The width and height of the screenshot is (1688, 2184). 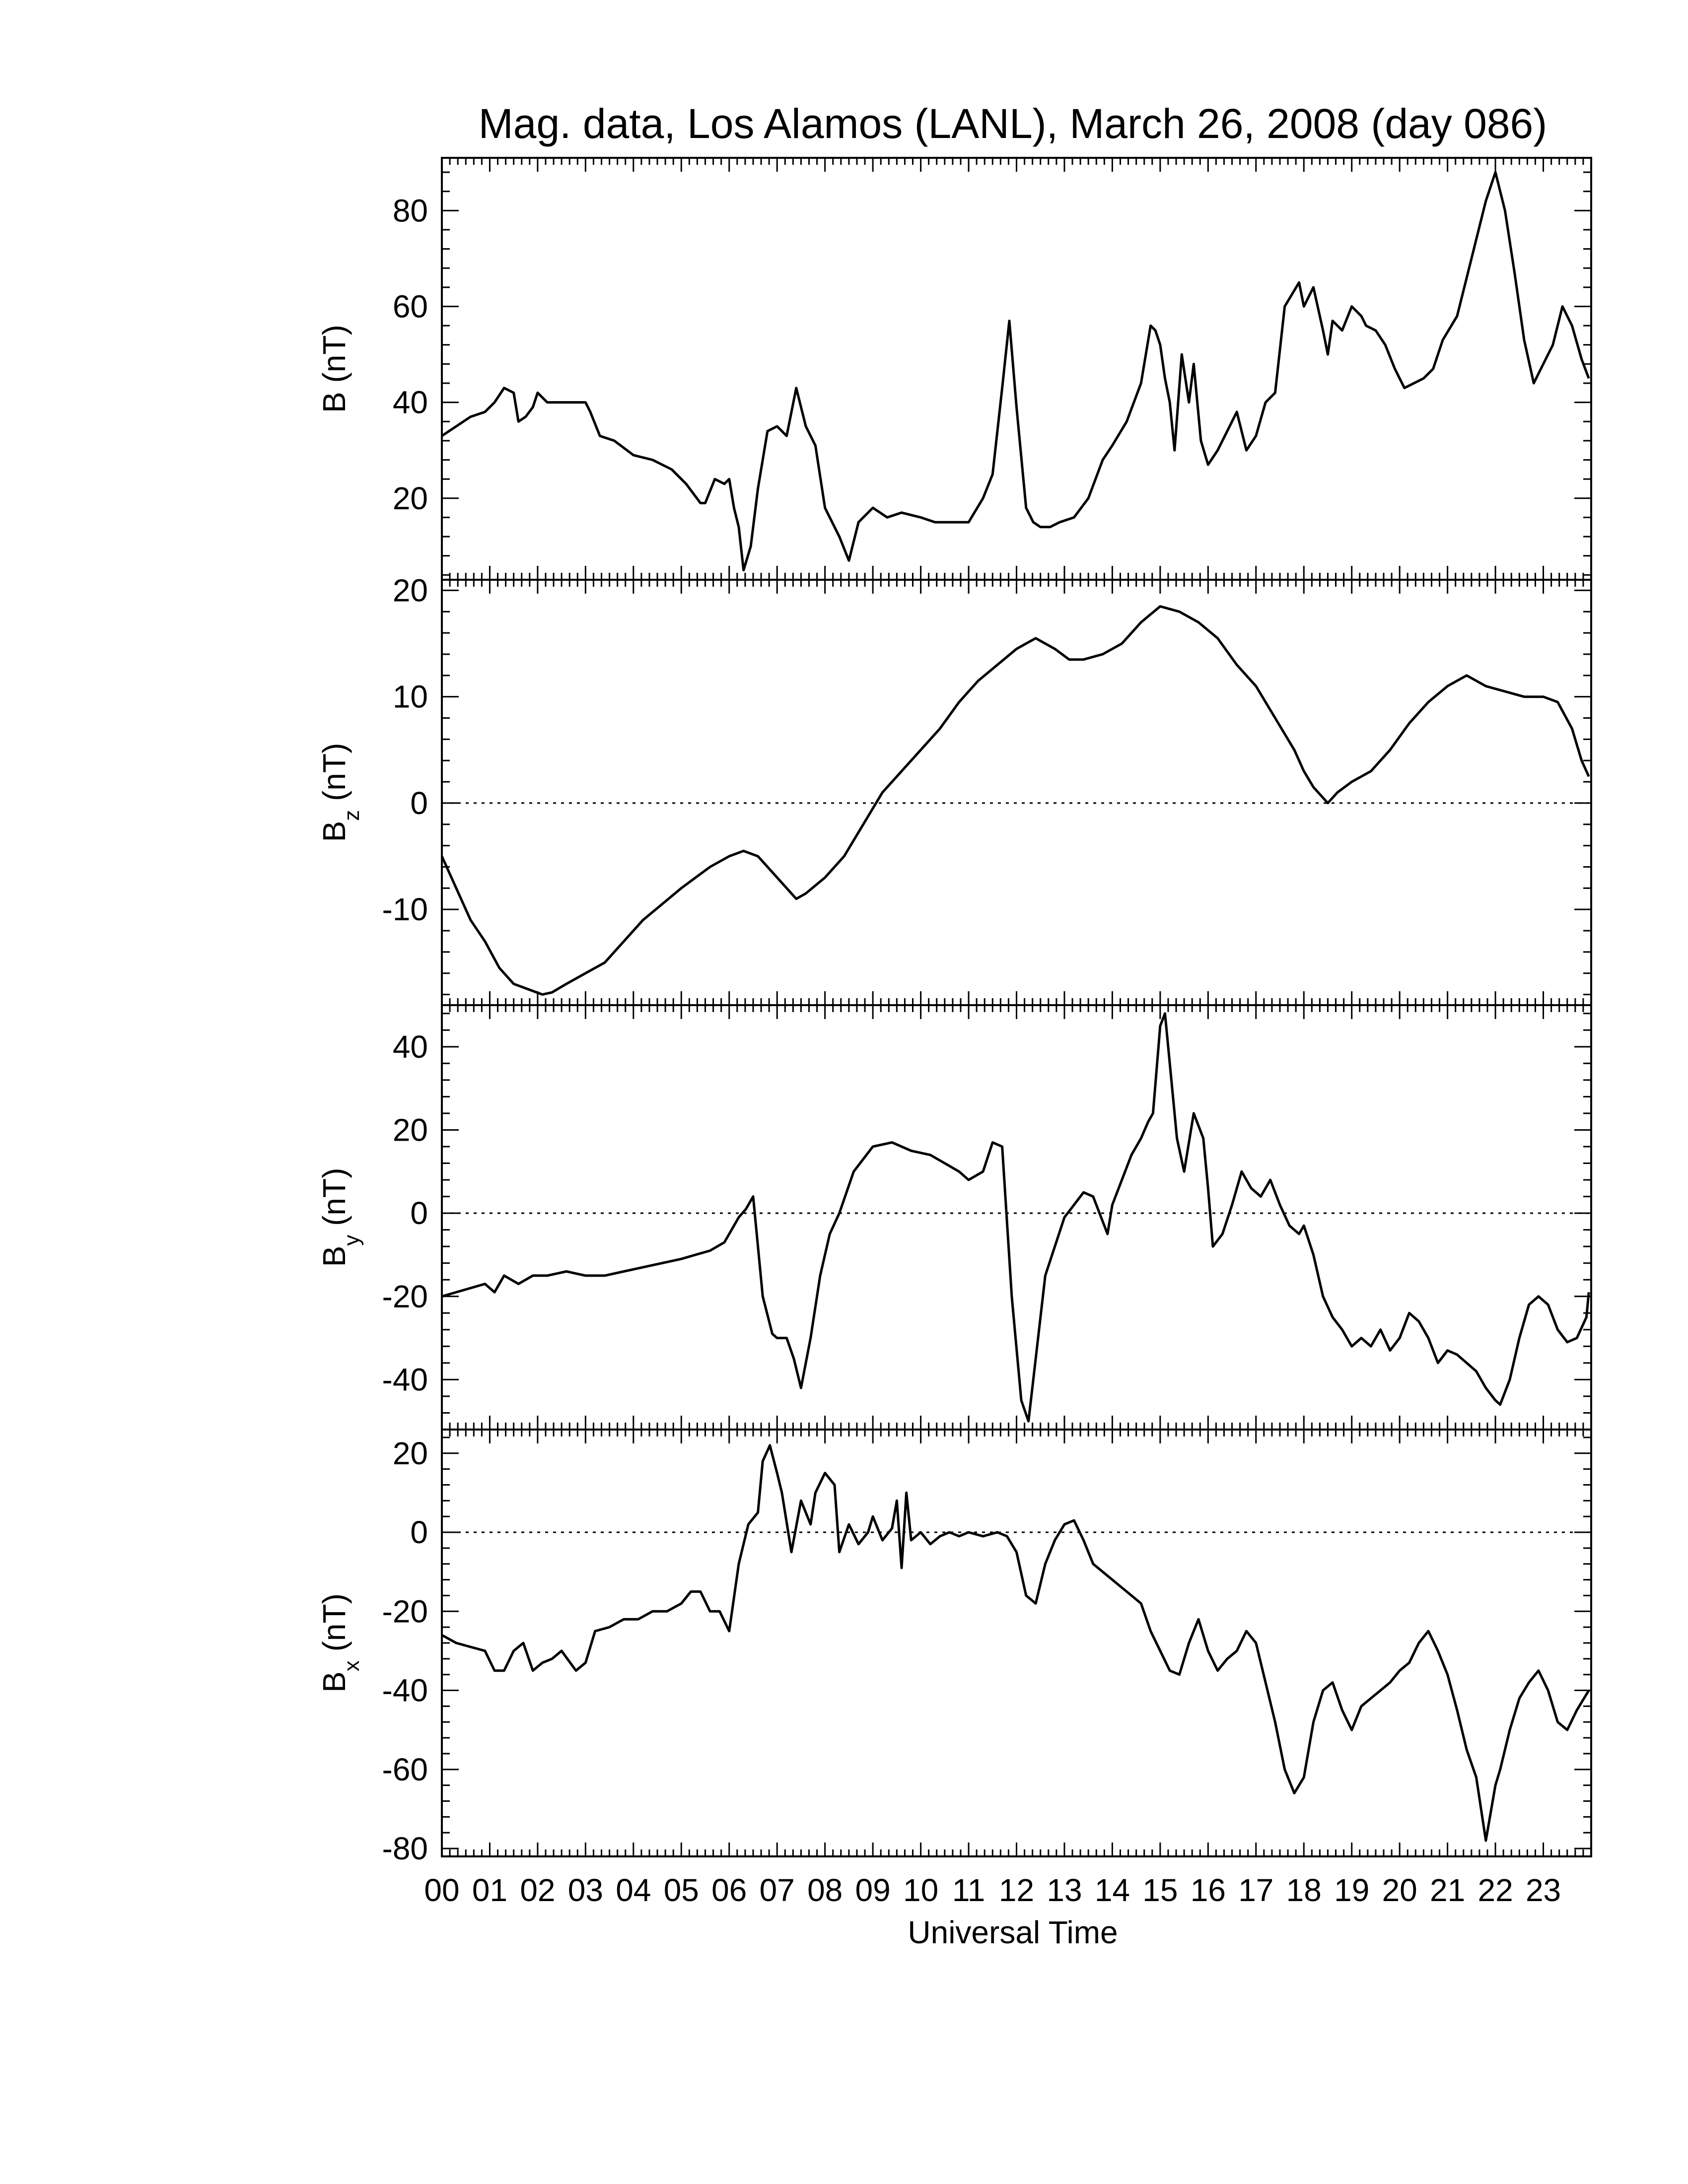 I want to click on x-tick-label: 14, so click(x=1112, y=1890).